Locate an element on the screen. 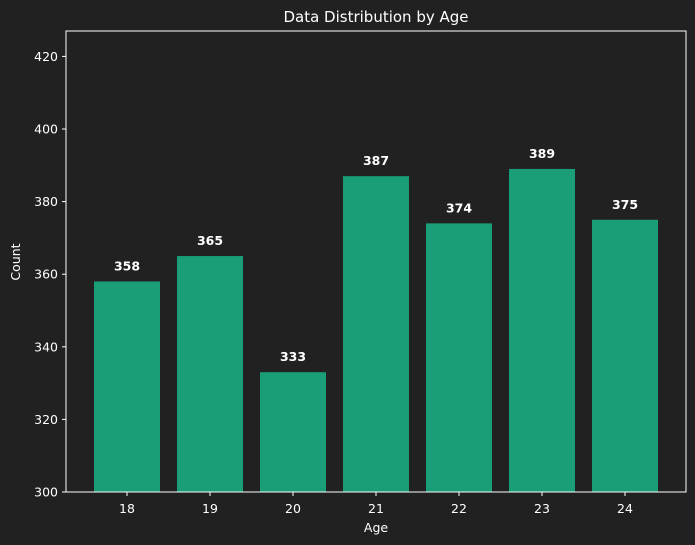 The width and height of the screenshot is (695, 545). y-tick-label-420: 420 is located at coordinates (46, 56).